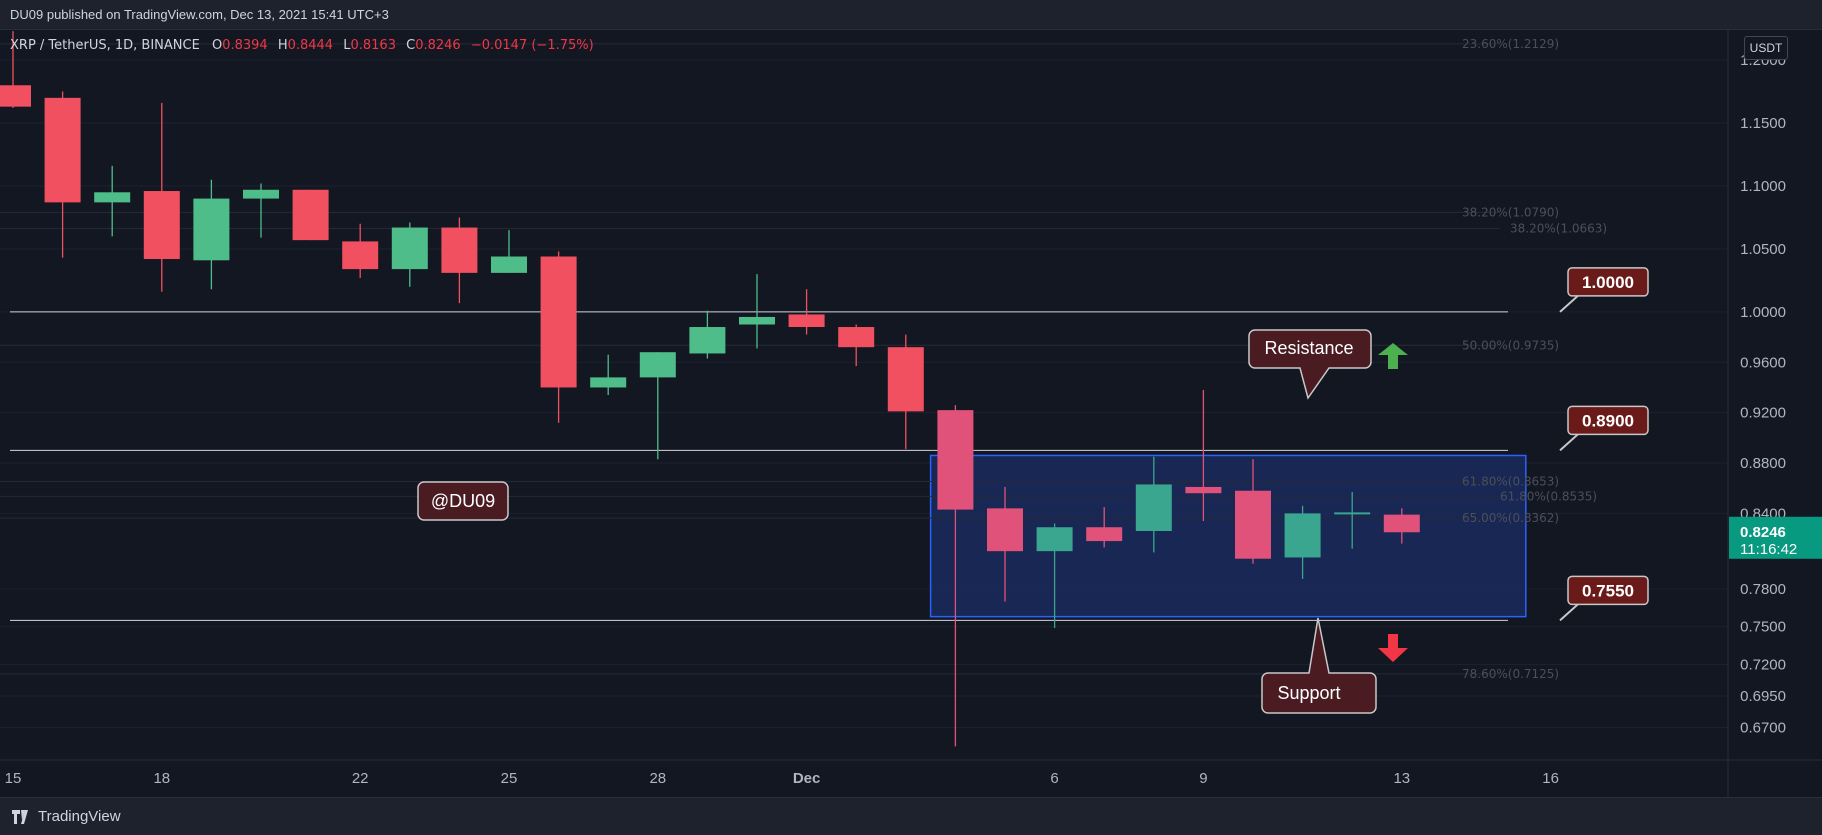 This screenshot has width=1822, height=835. I want to click on callout-text: 1.0000, so click(1608, 282).